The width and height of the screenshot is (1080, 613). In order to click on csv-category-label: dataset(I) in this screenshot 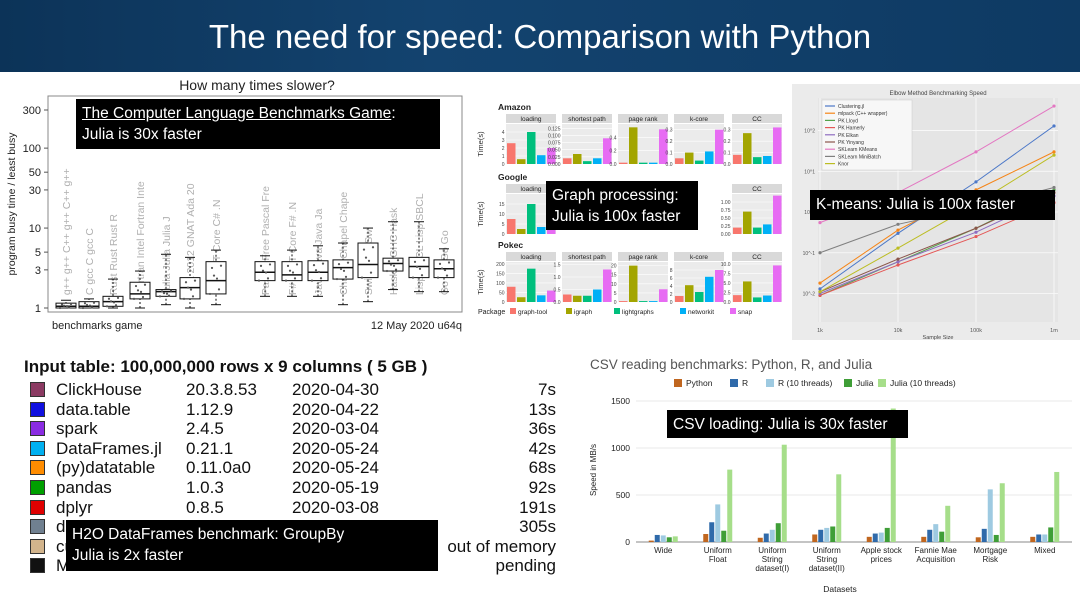, I will do `click(772, 568)`.